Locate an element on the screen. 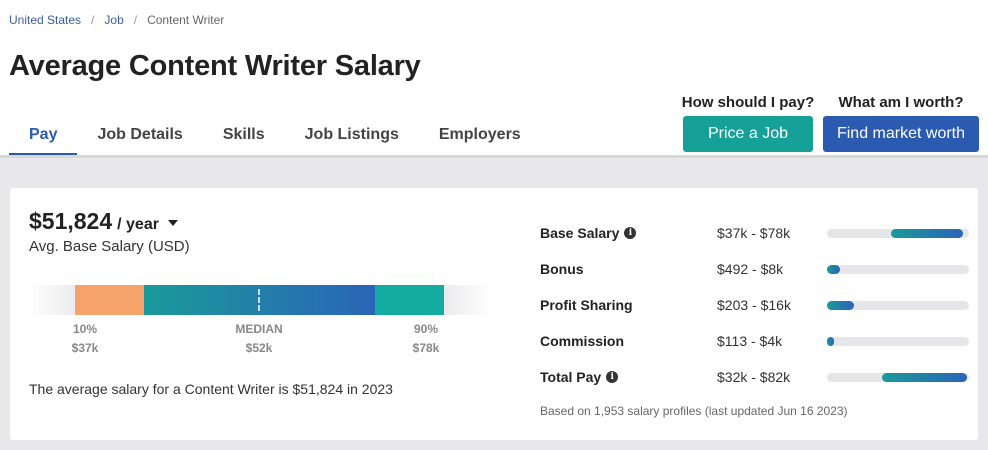 The height and width of the screenshot is (450, 988). pay-row-bonus: Bonus $492 - $8k is located at coordinates (754, 269).